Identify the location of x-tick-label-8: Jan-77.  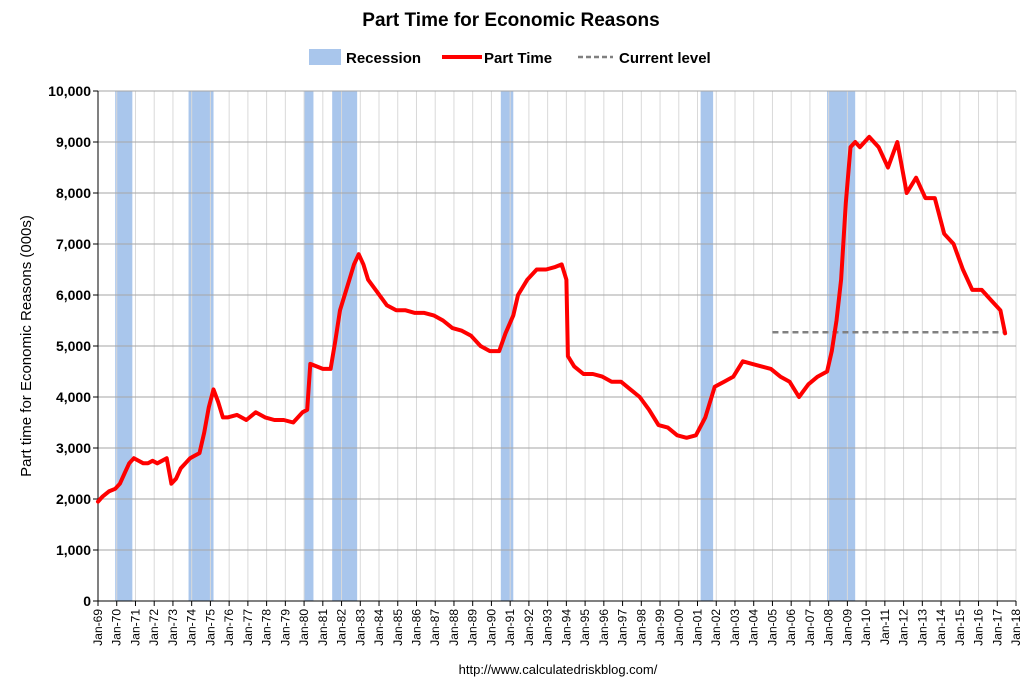
(248, 627).